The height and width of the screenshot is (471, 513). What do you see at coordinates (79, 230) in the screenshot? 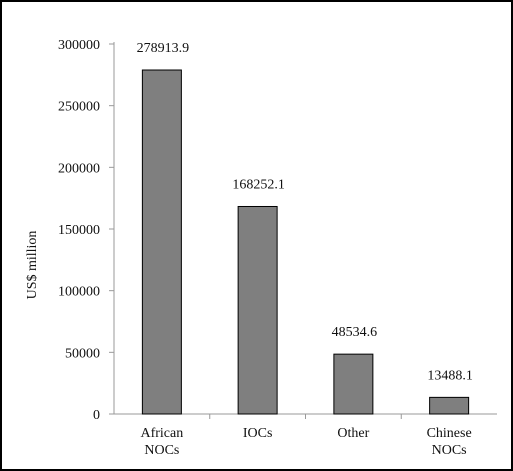
I see `y-tick-label: 150000` at bounding box center [79, 230].